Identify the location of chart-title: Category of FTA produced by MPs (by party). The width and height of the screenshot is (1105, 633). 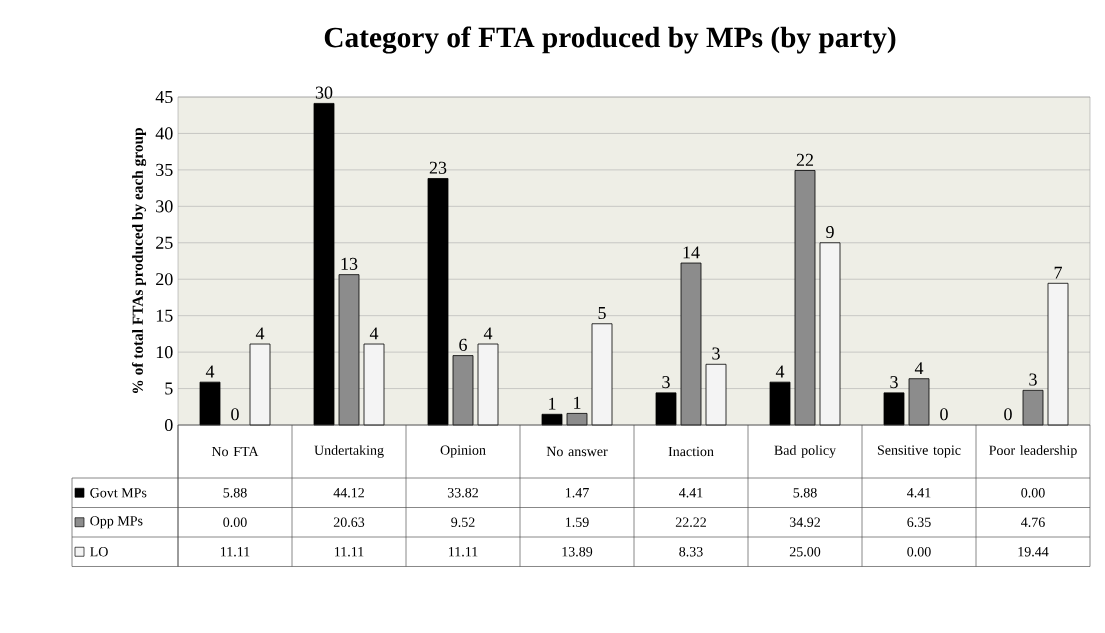
(610, 40).